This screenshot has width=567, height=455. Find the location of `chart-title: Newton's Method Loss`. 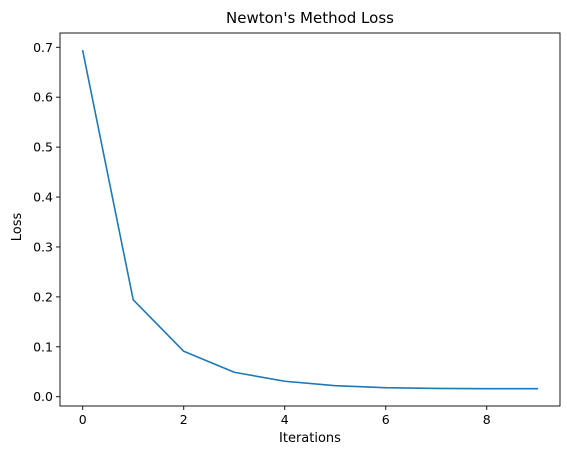

chart-title: Newton's Method Loss is located at coordinates (310, 18).